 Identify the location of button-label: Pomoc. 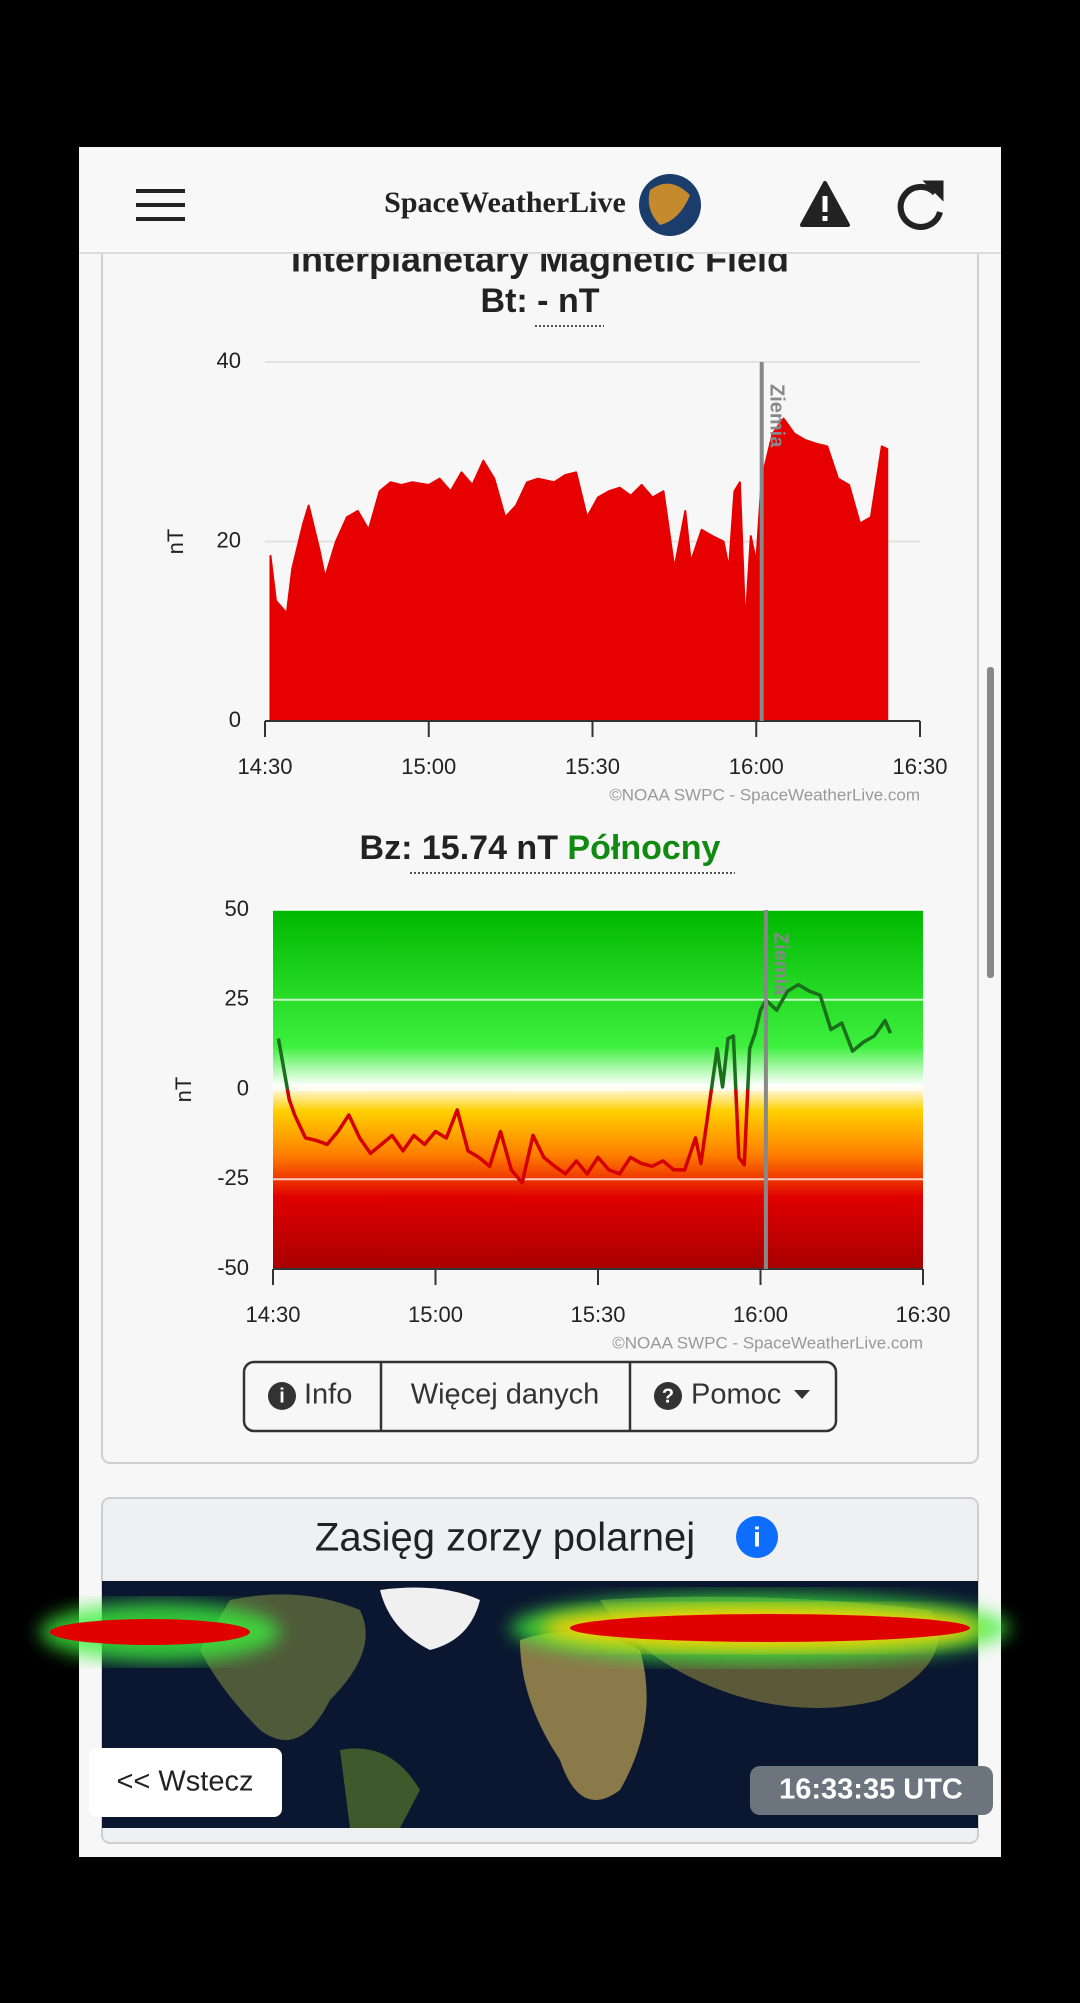
(736, 1395).